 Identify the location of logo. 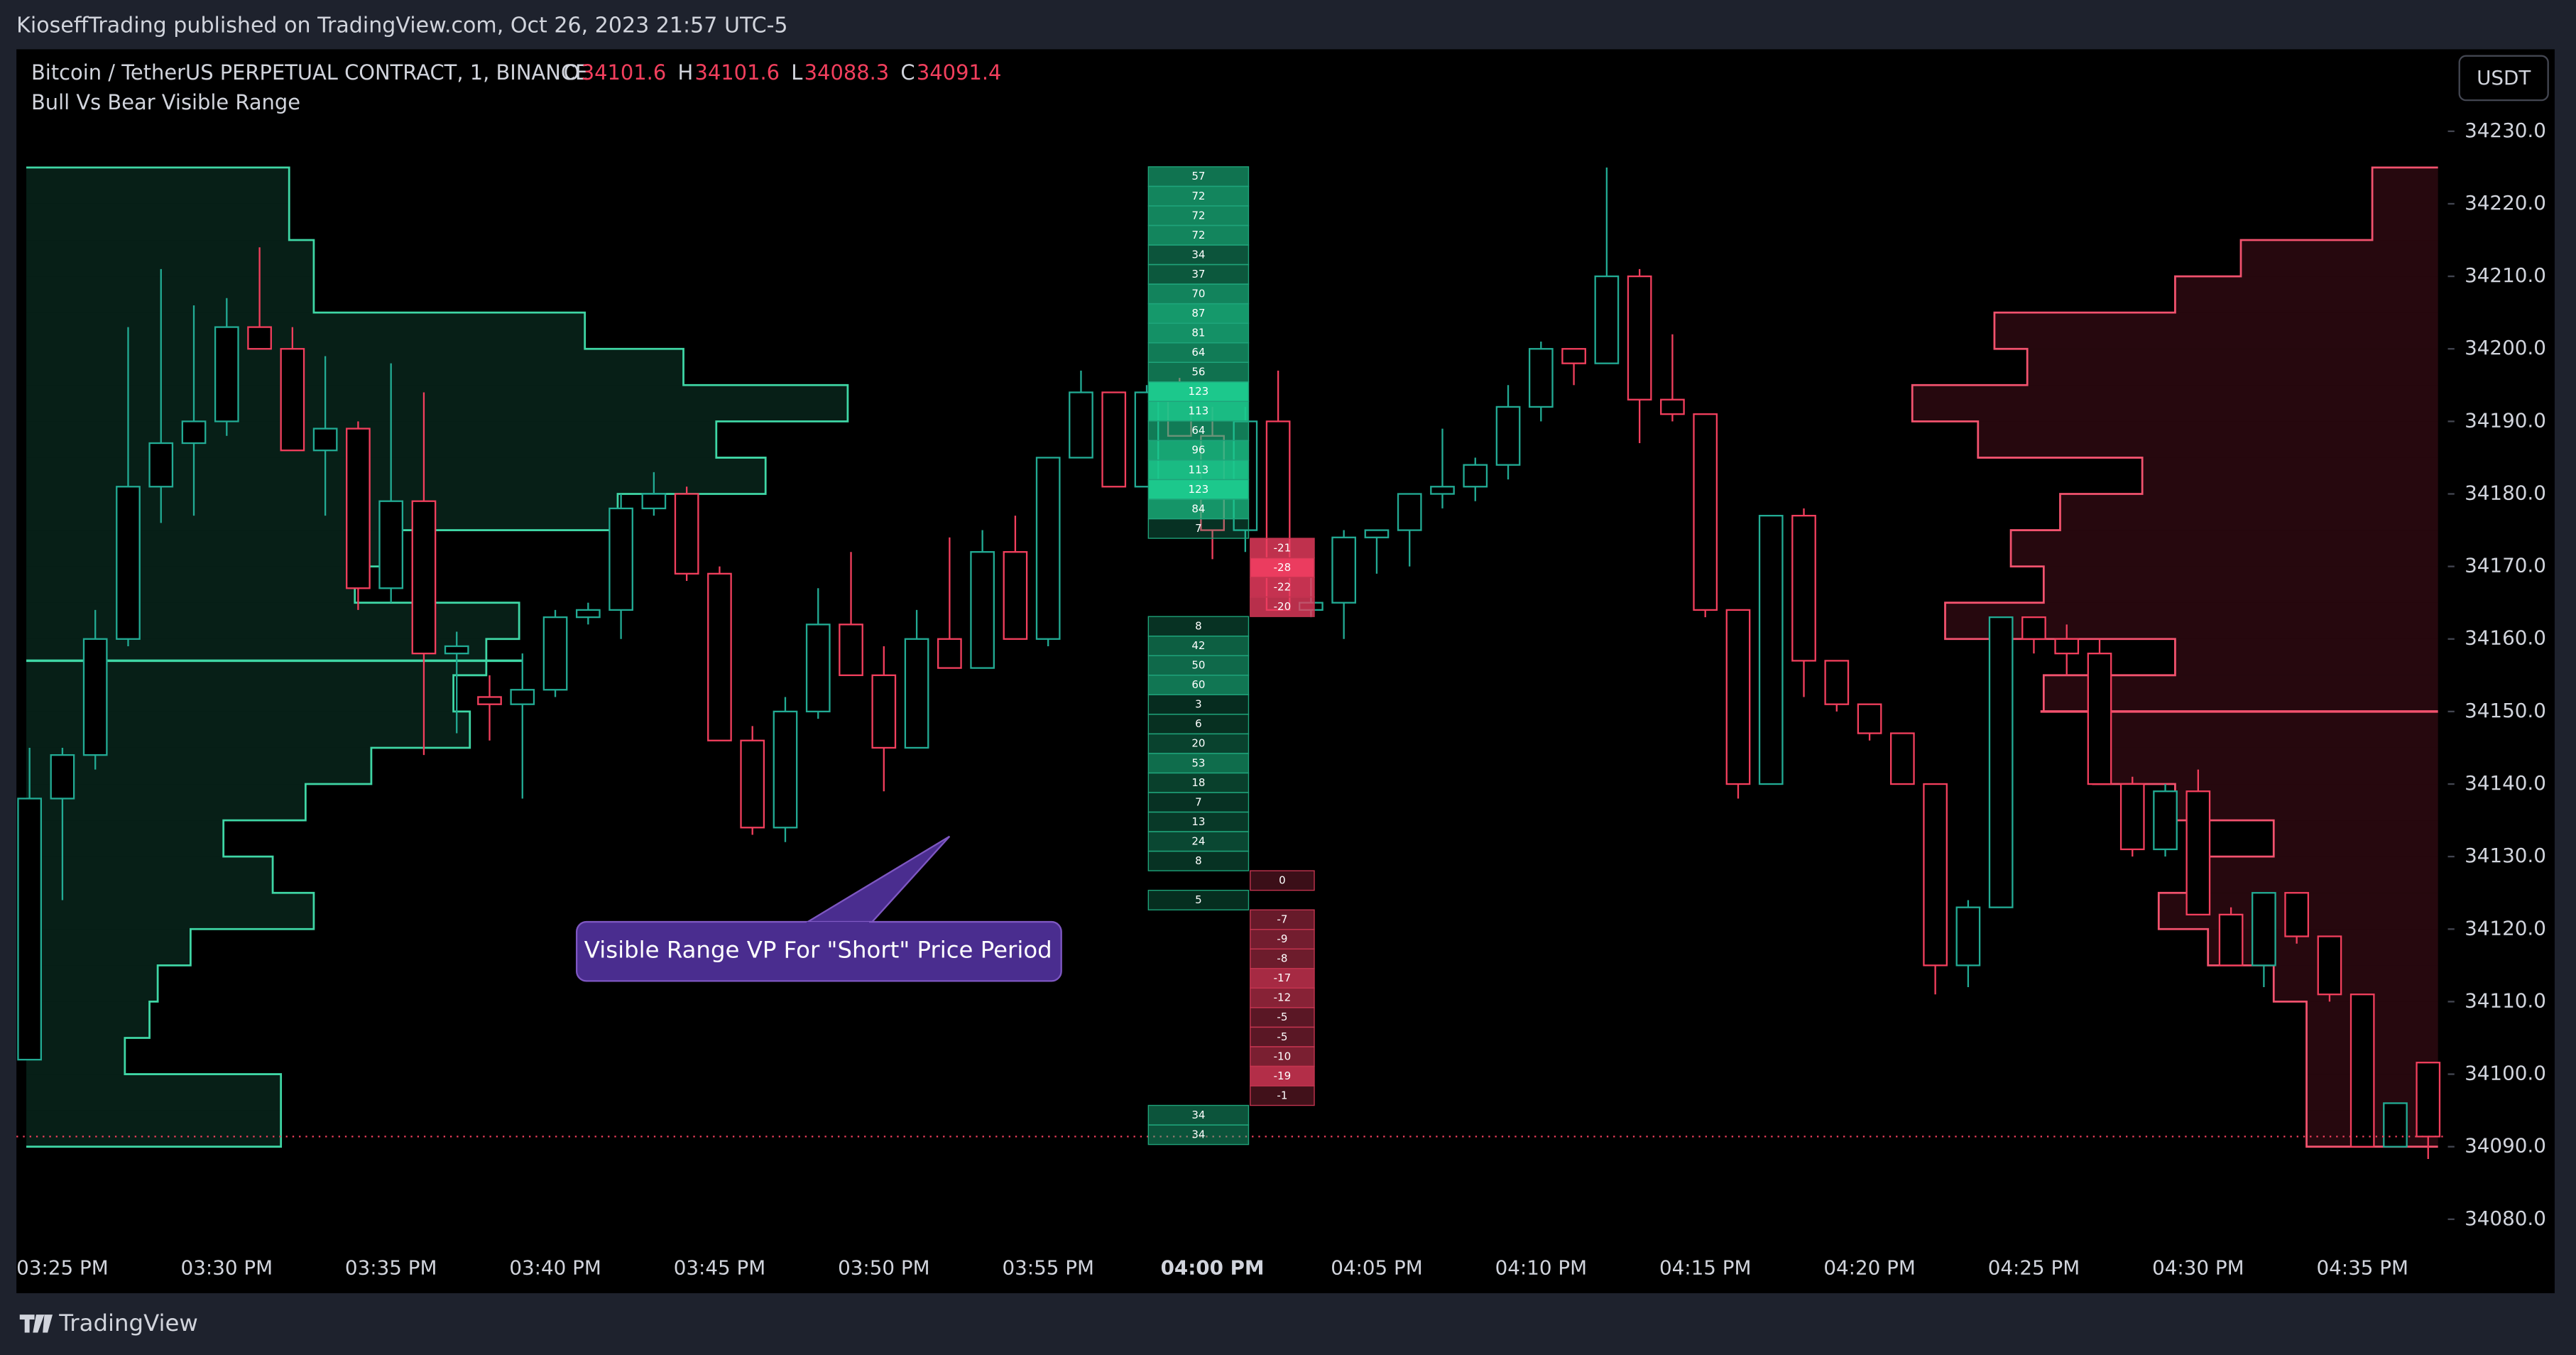
(36, 1324).